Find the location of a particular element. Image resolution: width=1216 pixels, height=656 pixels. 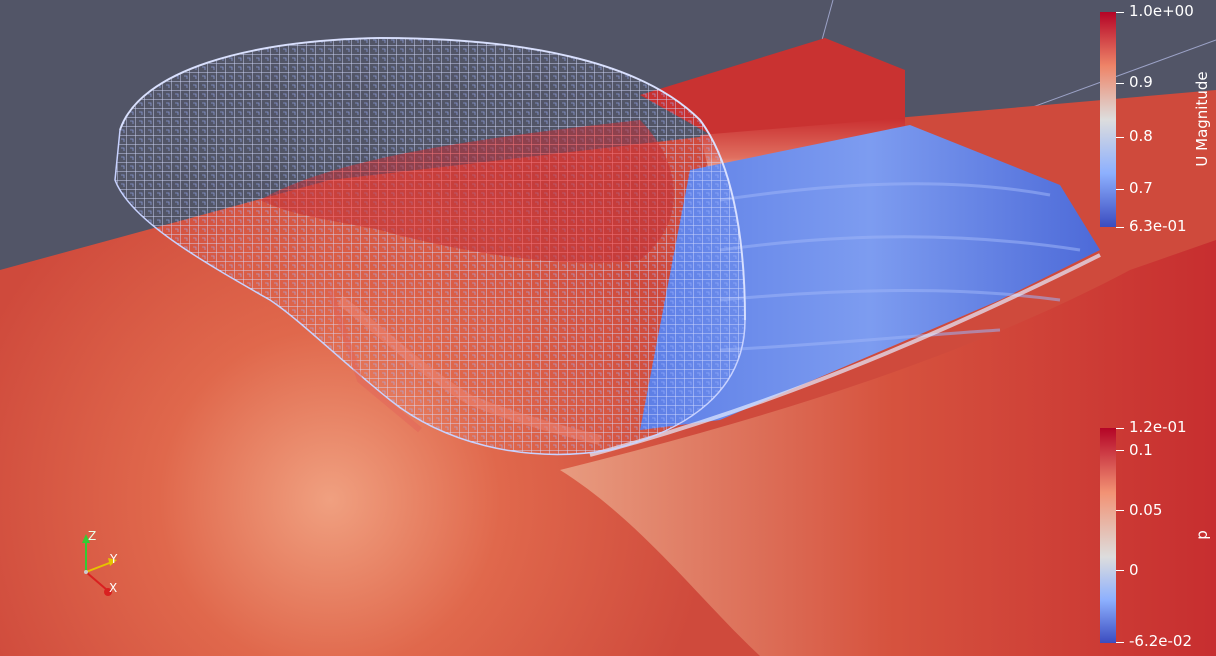

axis-x-label: X is located at coordinates (113, 588).